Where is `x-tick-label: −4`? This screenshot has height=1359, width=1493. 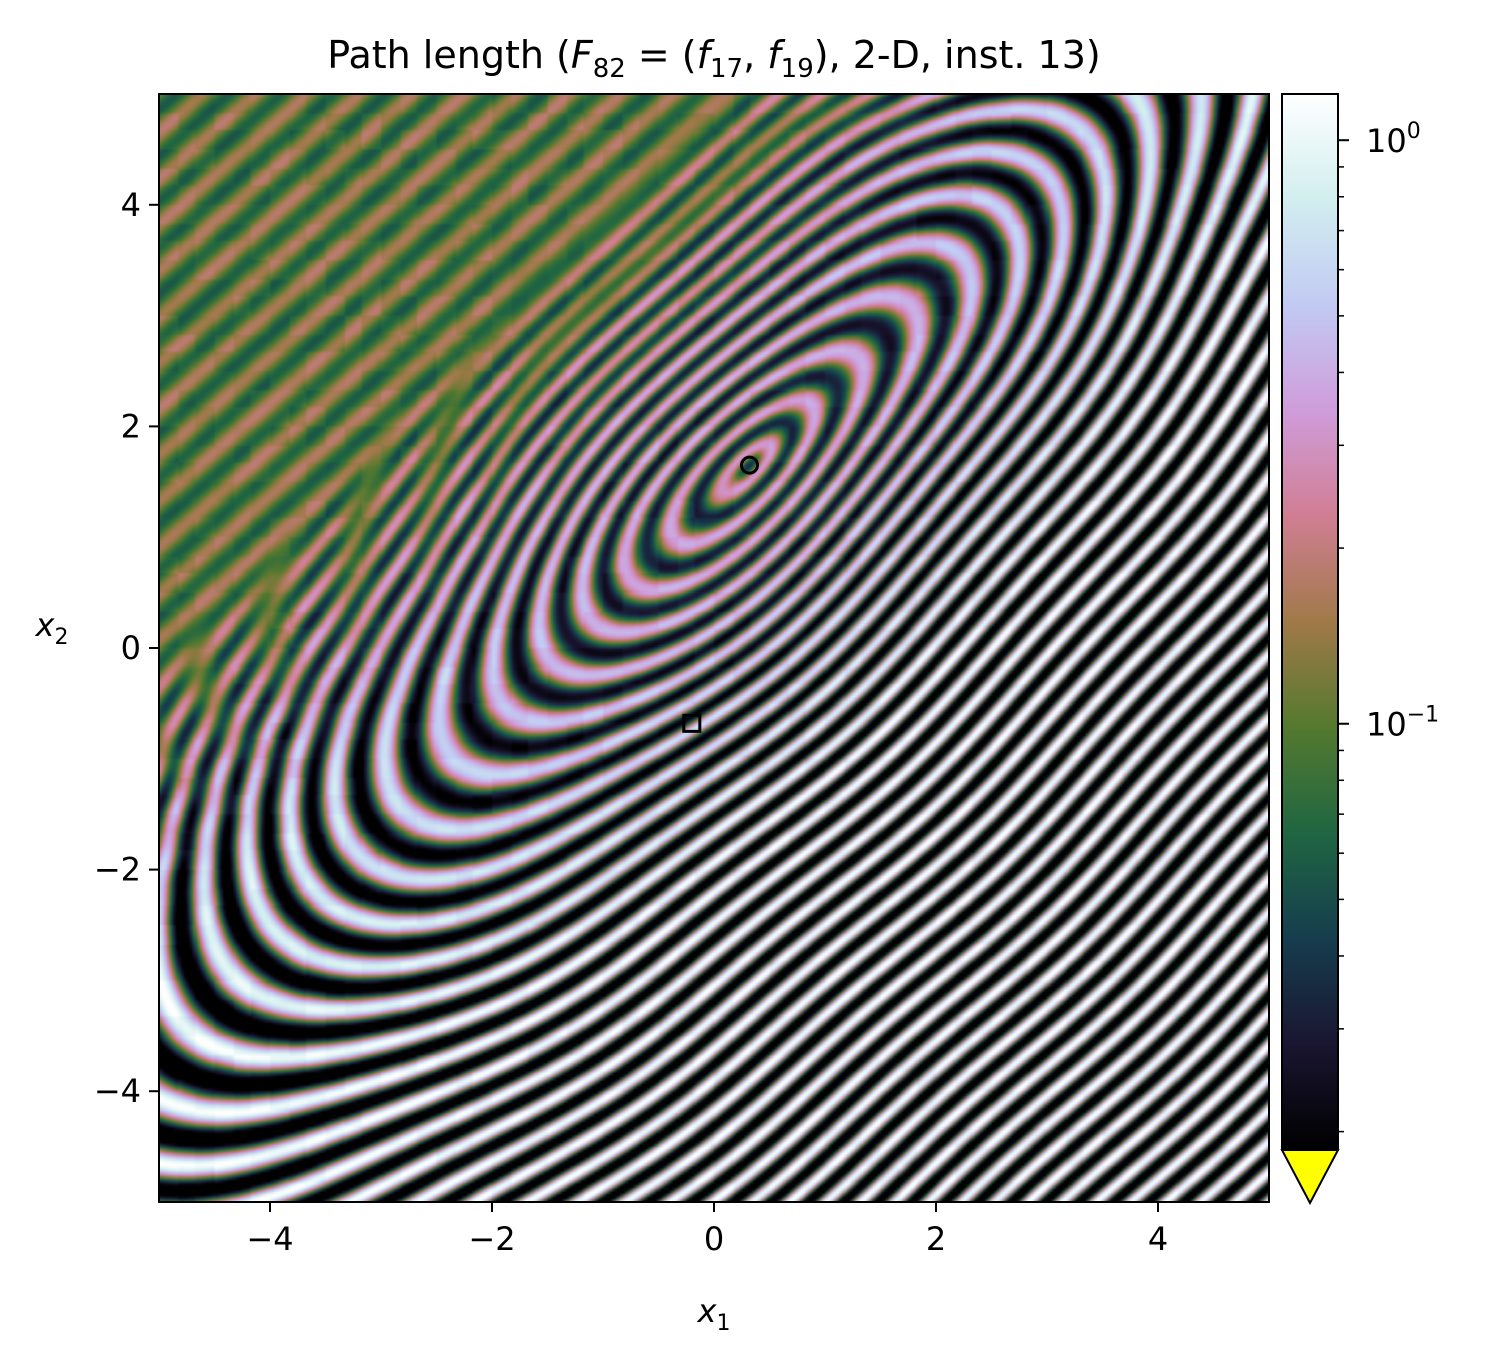
x-tick-label: −4 is located at coordinates (269, 1239).